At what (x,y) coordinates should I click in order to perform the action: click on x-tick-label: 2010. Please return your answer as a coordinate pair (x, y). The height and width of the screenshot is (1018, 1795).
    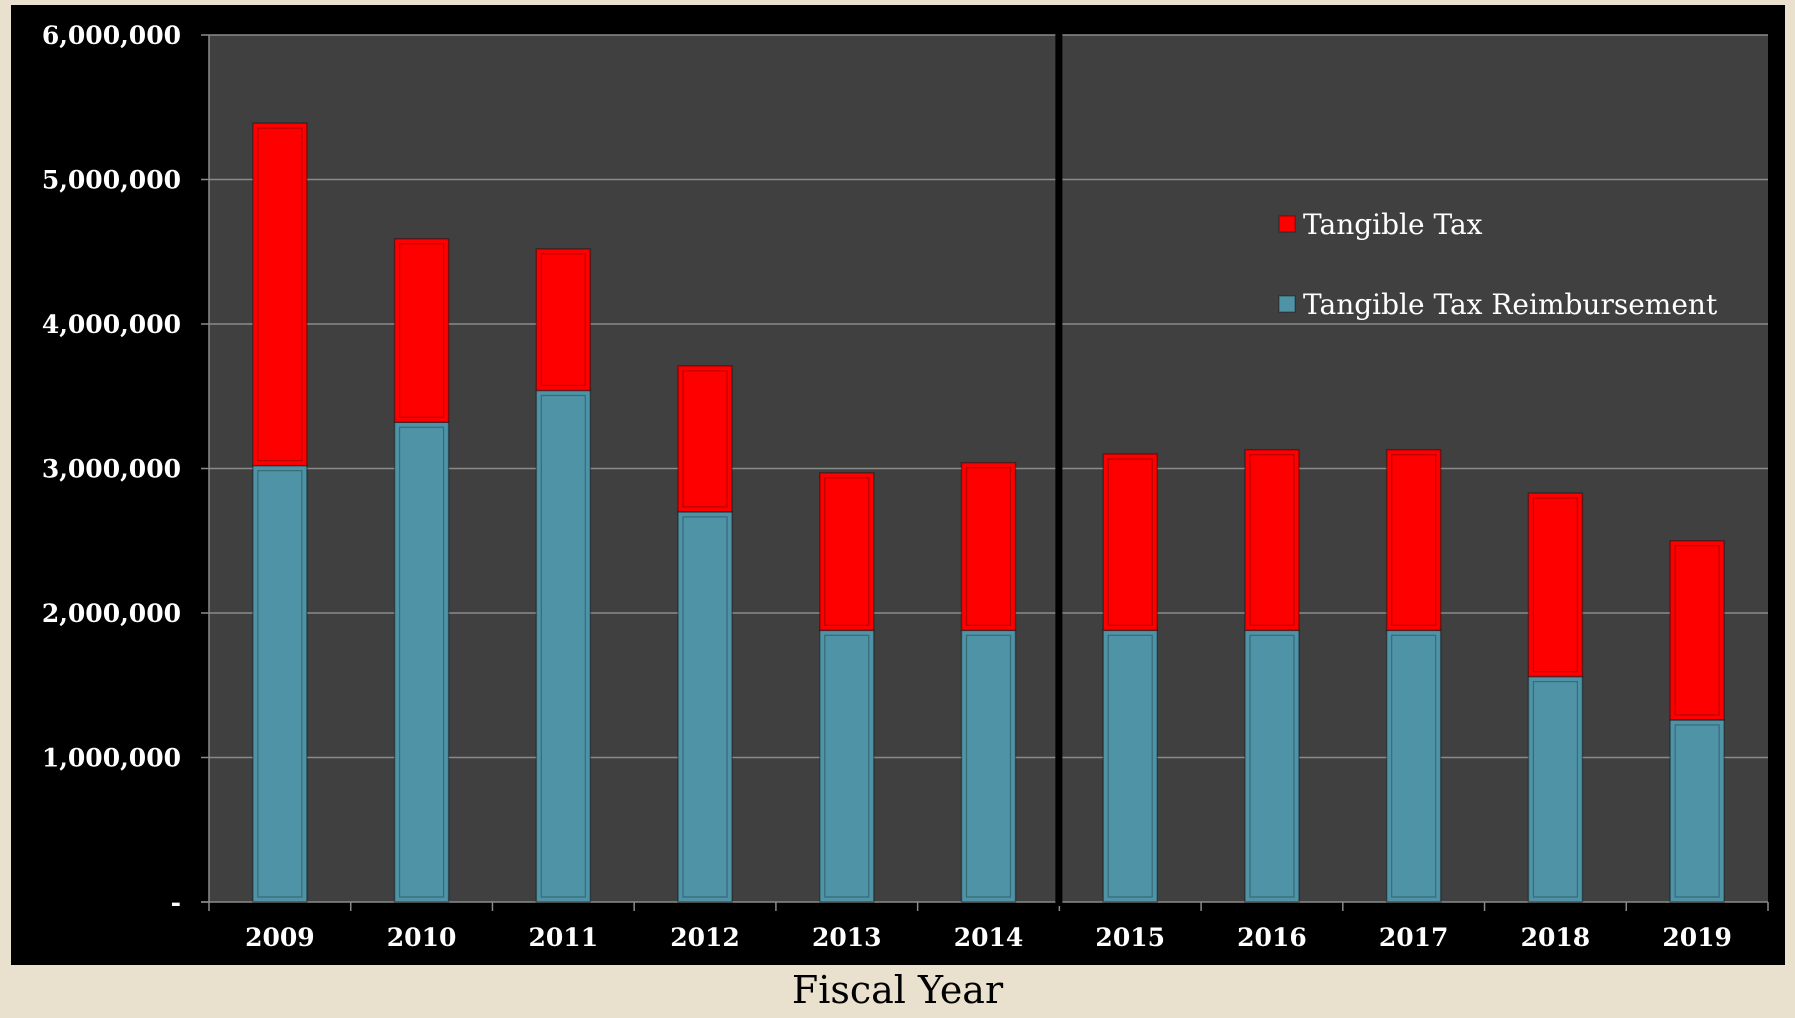
    Looking at the image, I should click on (422, 937).